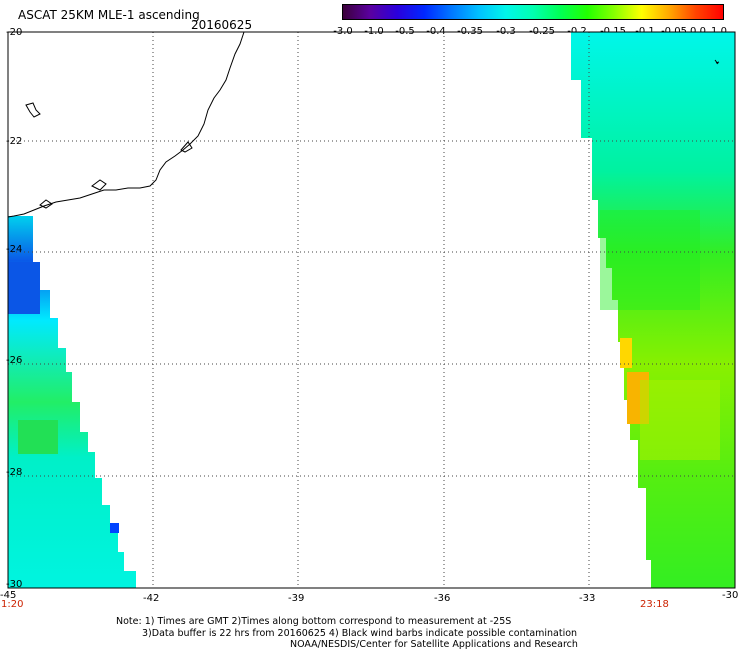 Image resolution: width=740 pixels, height=650 pixels. I want to click on map-title: ASCAT 25KM MLE-1 ascending, so click(109, 15).